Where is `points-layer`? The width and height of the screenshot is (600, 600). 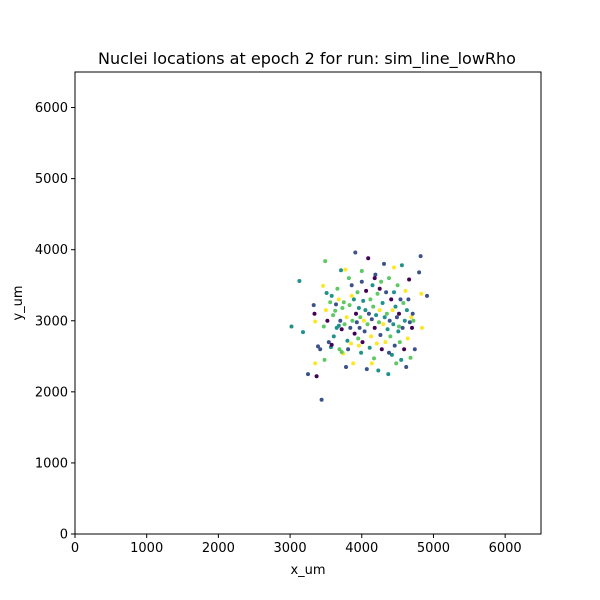 points-layer is located at coordinates (359, 326).